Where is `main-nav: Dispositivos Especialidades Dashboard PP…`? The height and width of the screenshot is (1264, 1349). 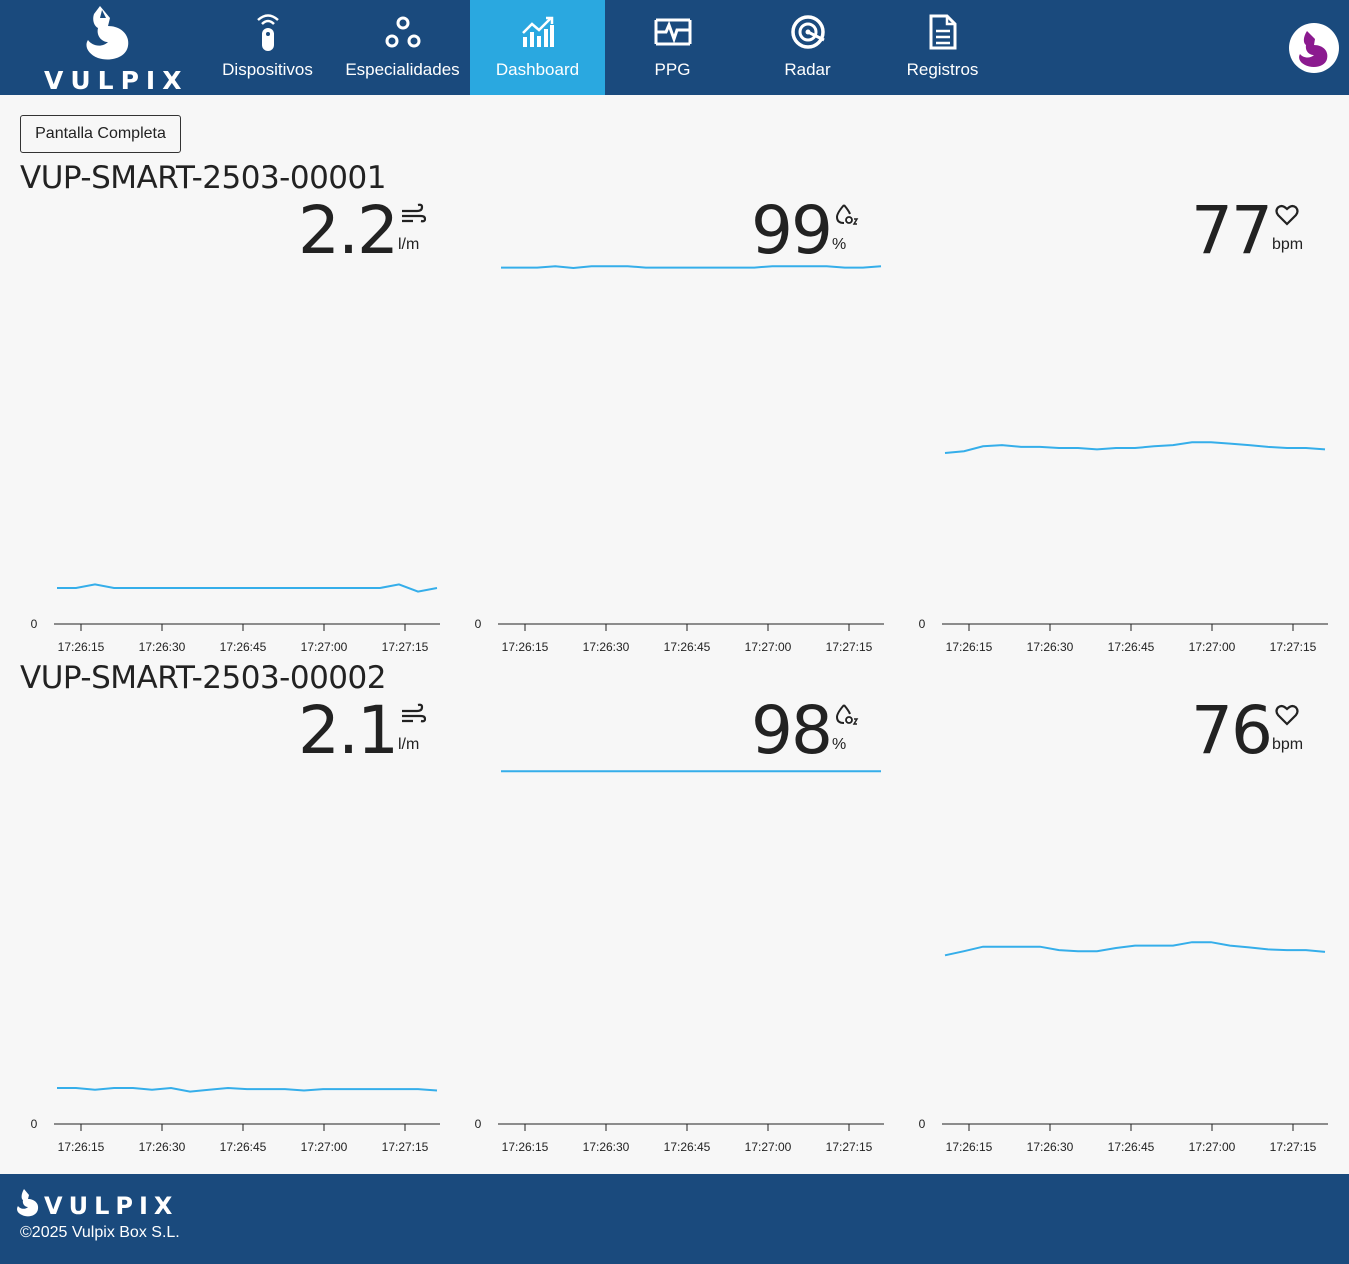 main-nav: Dispositivos Especialidades Dashboard PP… is located at coordinates (605, 47).